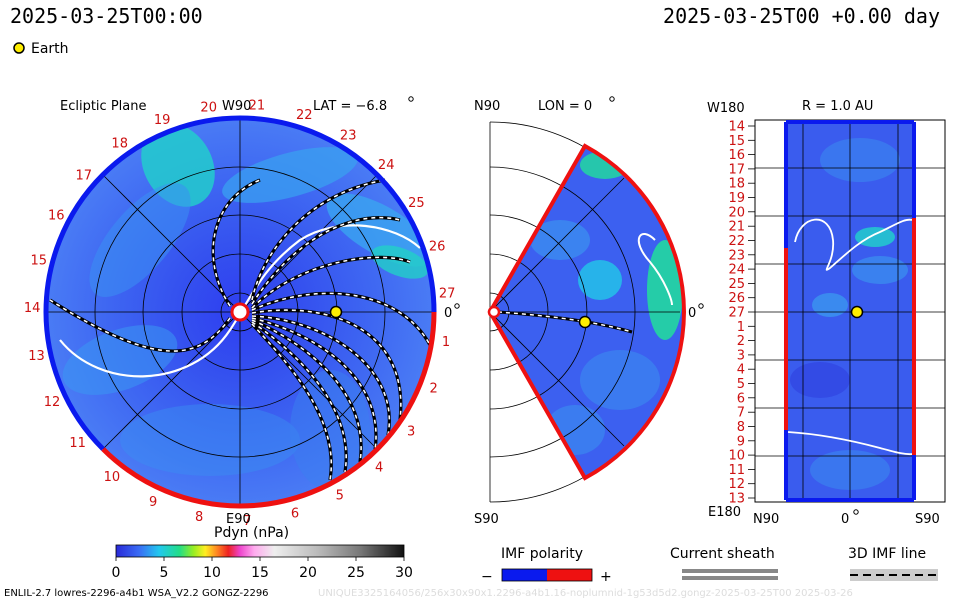 This screenshot has height=600, width=960. Describe the element at coordinates (692, 313) in the screenshot. I see `meridional-right-label: 0` at that location.